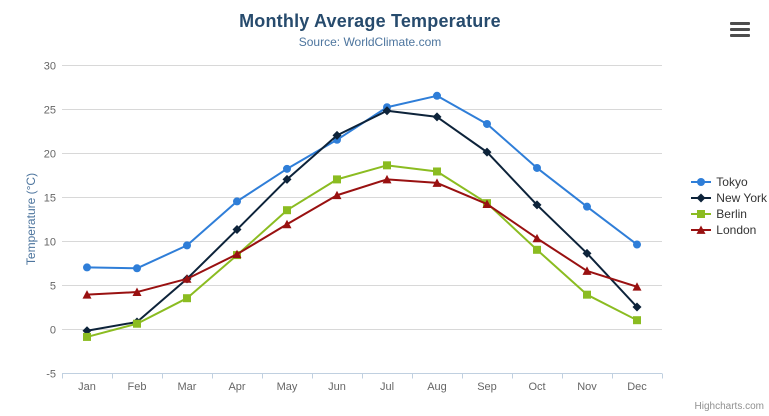  I want to click on highcharts-credit-link: Highcharts.com, so click(729, 406).